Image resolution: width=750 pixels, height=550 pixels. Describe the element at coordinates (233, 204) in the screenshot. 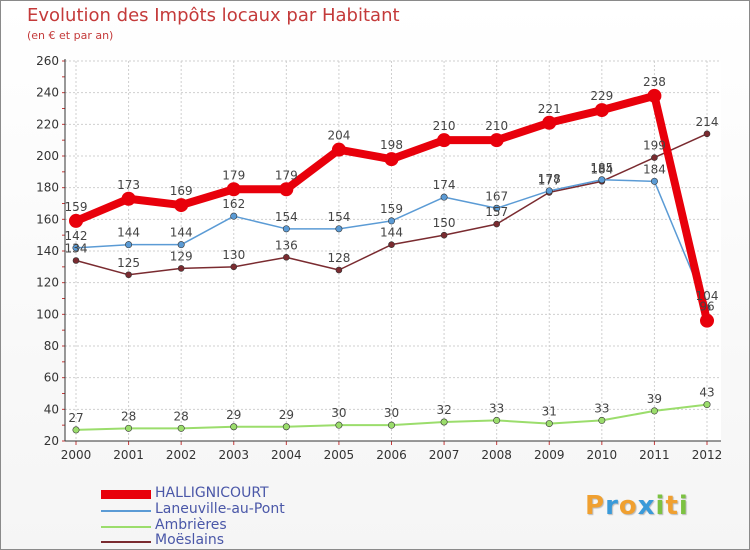

I see `data-label: 162` at that location.